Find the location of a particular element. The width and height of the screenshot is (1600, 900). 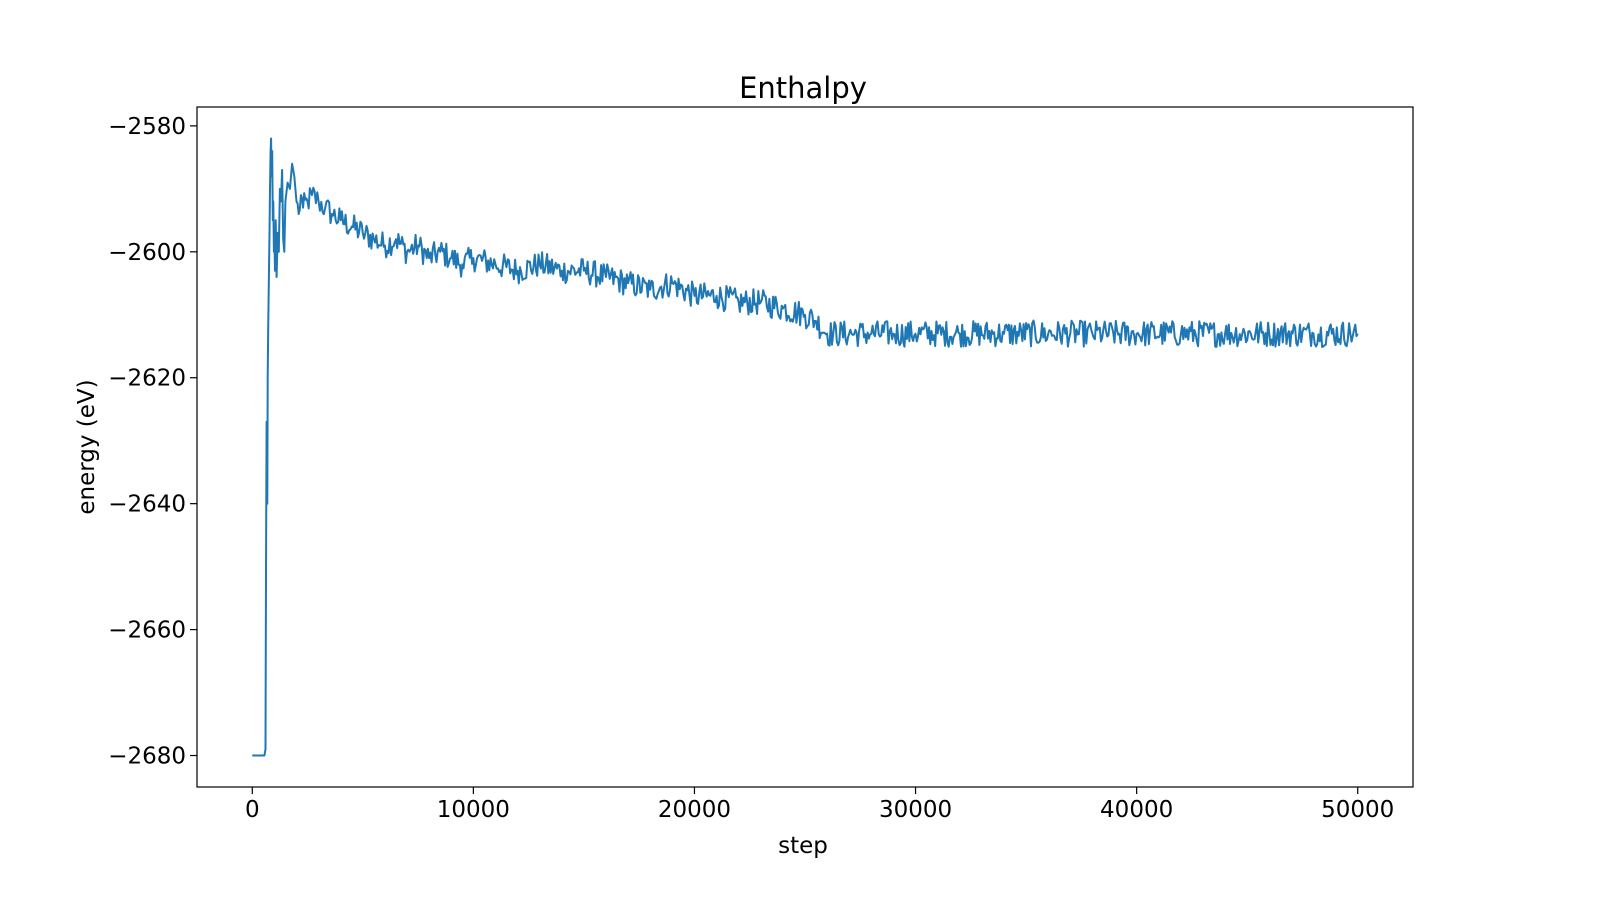

x-tick-label: 40000 is located at coordinates (1136, 810).